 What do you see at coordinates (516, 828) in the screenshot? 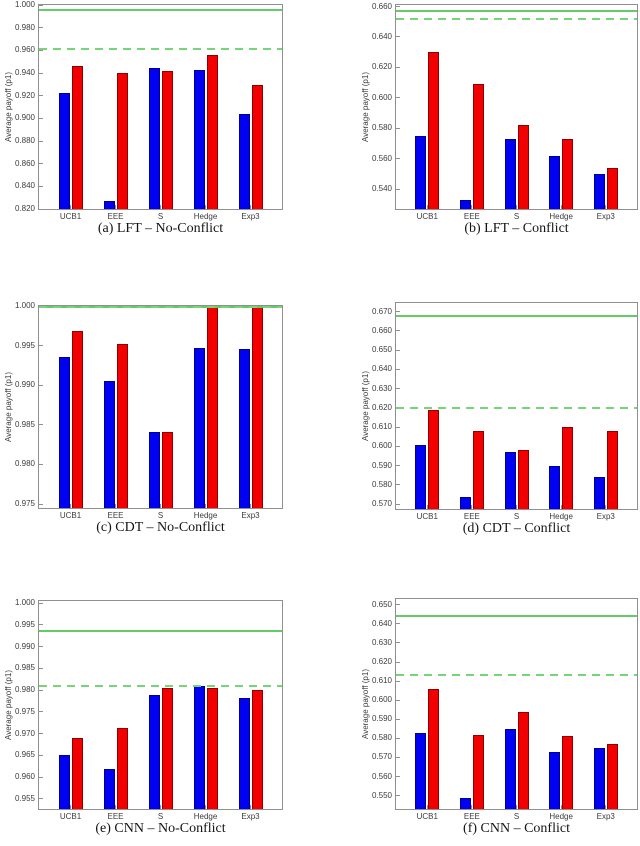
I see `chart-caption: (f) CNN – Conflict` at bounding box center [516, 828].